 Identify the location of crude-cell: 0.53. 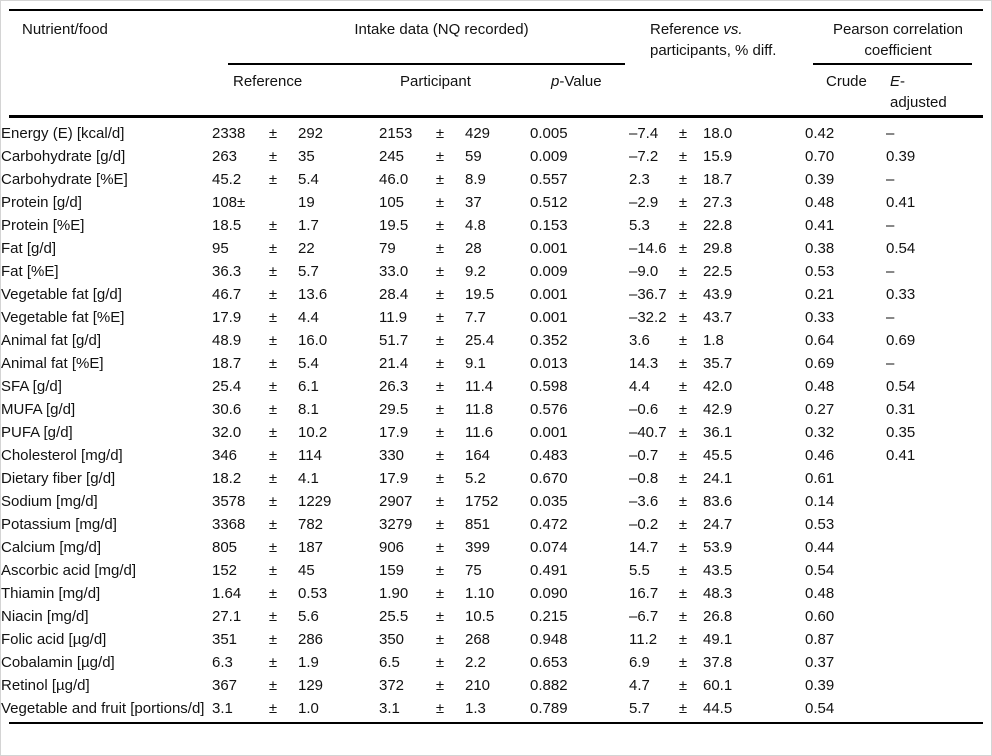
(820, 524).